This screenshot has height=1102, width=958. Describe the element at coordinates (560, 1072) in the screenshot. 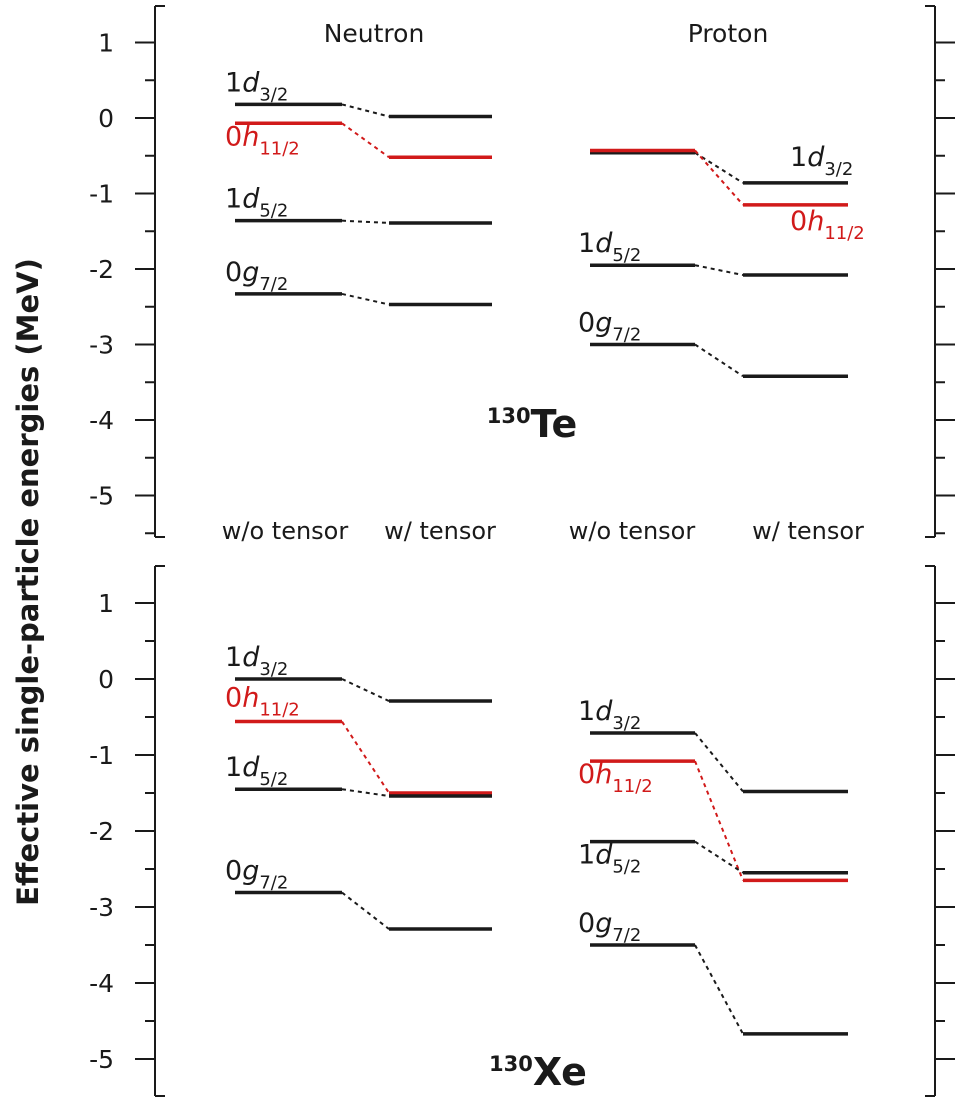

I see `nucleus-symbol: Xe` at that location.